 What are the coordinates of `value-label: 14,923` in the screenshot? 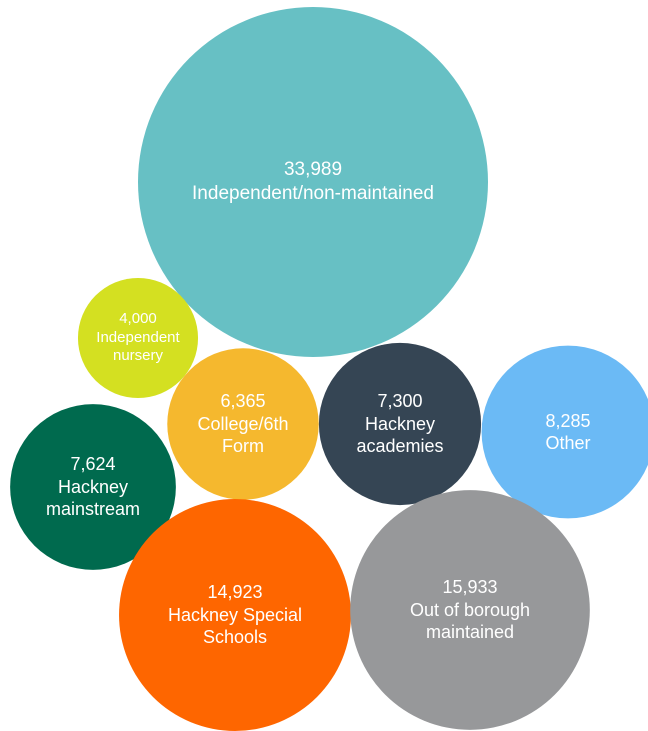 It's located at (235, 592).